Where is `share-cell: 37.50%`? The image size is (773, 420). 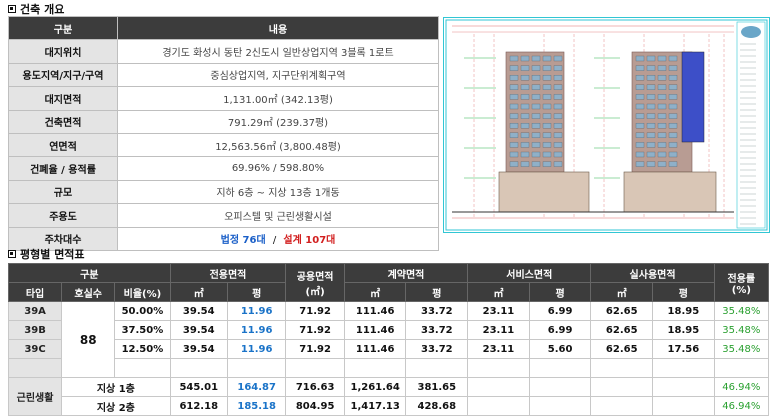 share-cell: 37.50% is located at coordinates (142, 330).